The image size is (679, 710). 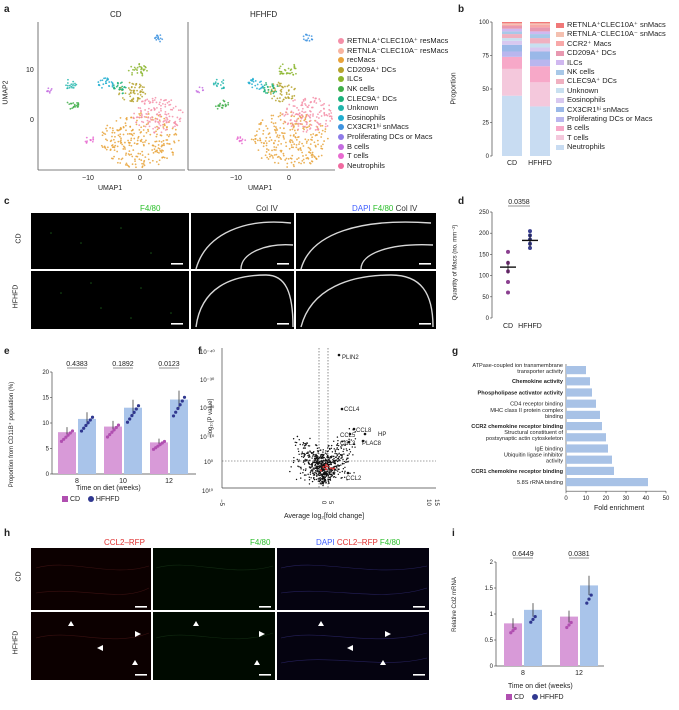 What do you see at coordinates (393, 118) in the screenshot?
I see `umap-legend-item: Eosinophils` at bounding box center [393, 118].